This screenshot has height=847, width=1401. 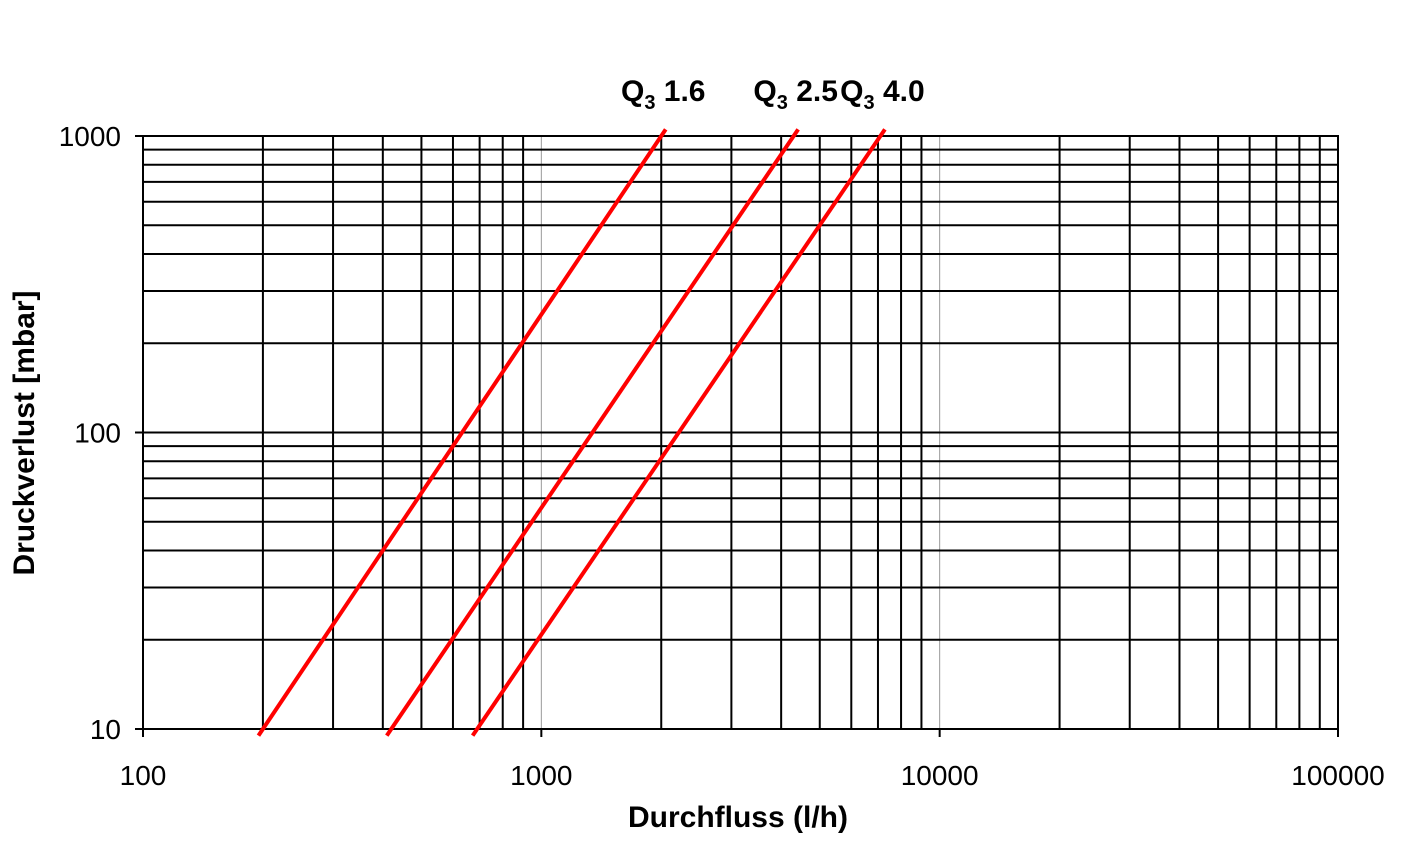 I want to click on x-tick-label: 100000, so click(x=1337, y=775).